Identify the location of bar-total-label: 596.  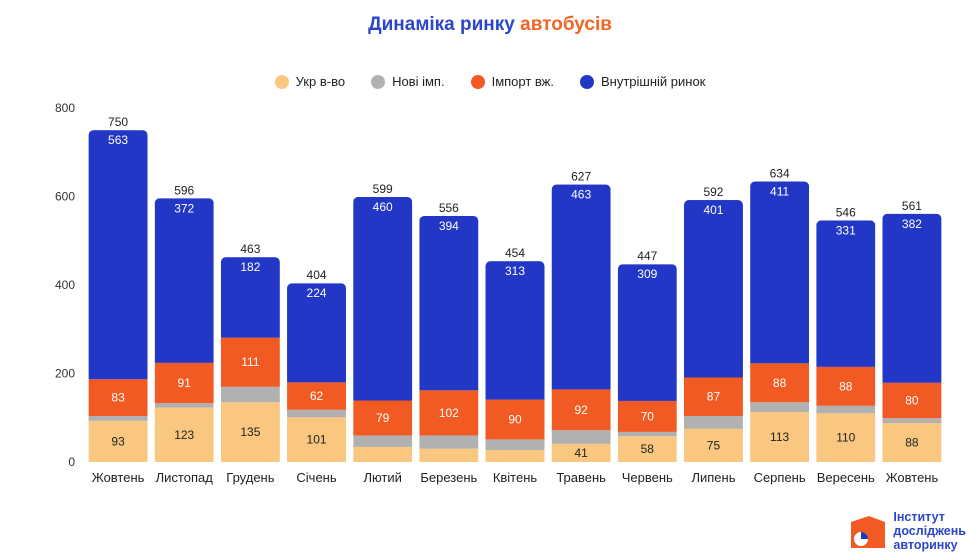
(184, 190).